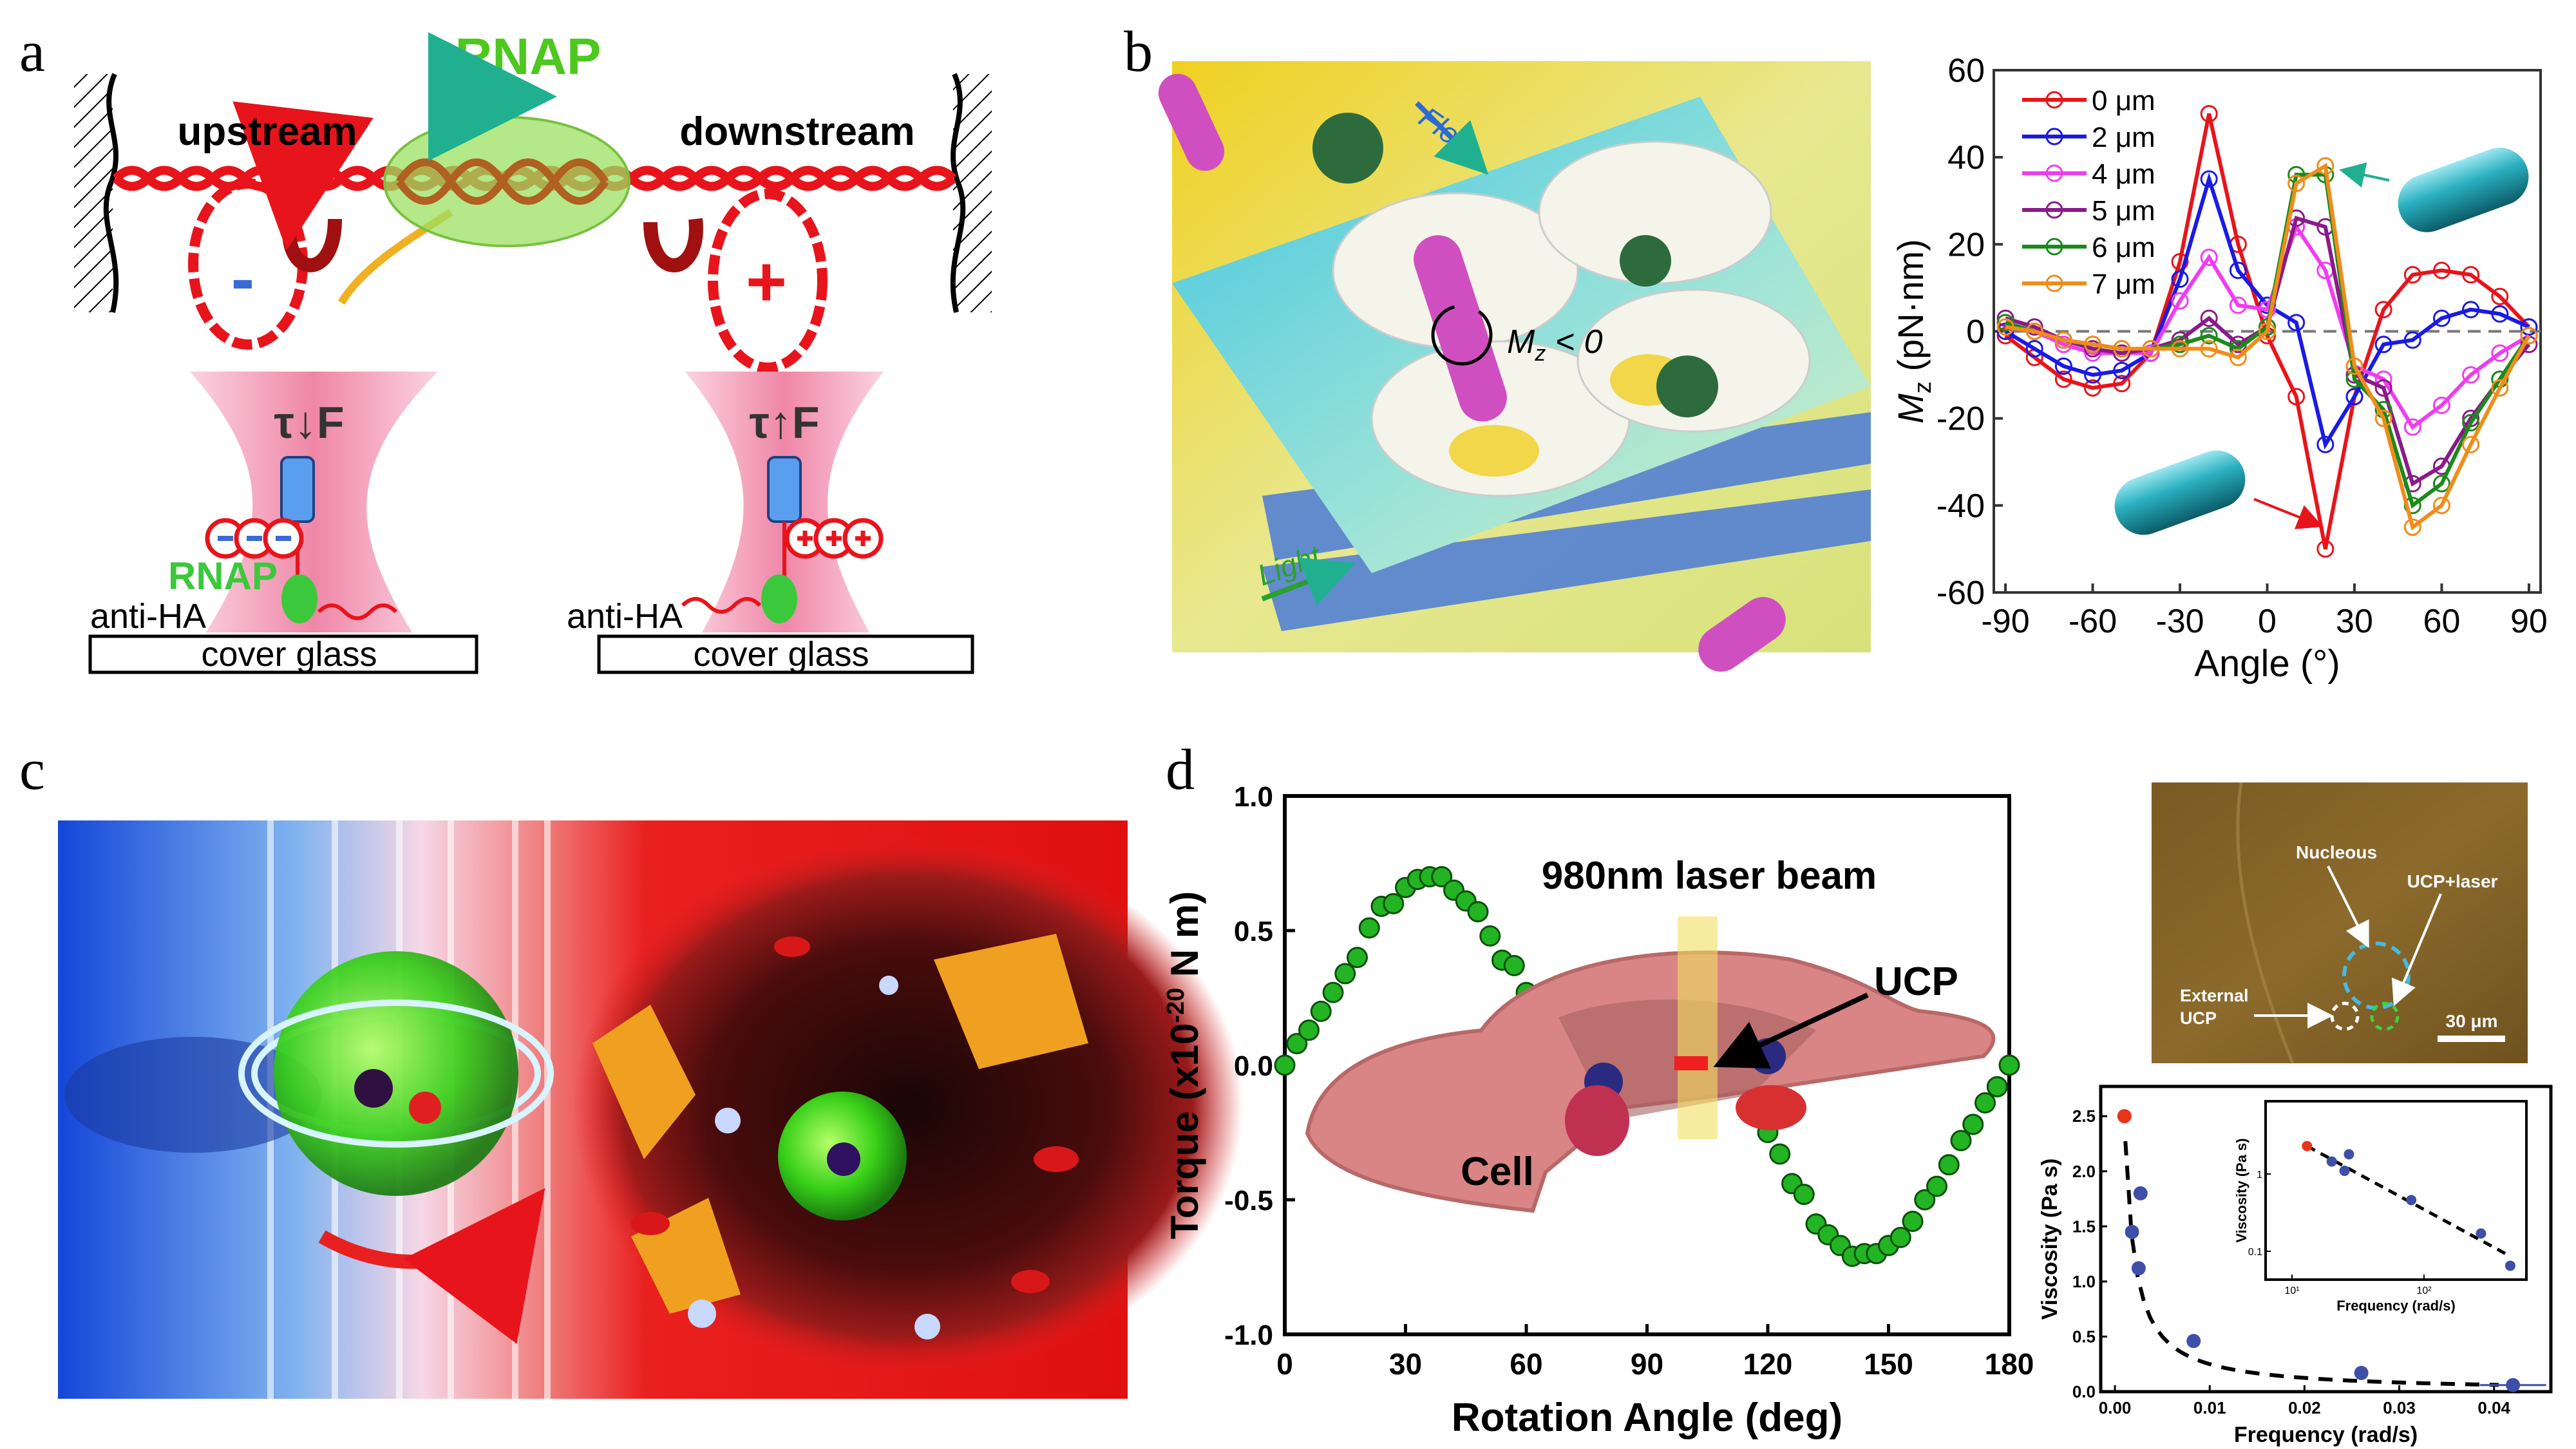 Image resolution: width=2576 pixels, height=1449 pixels. What do you see at coordinates (1966, 245) in the screenshot?
I see `y-tick-label: 20` at bounding box center [1966, 245].